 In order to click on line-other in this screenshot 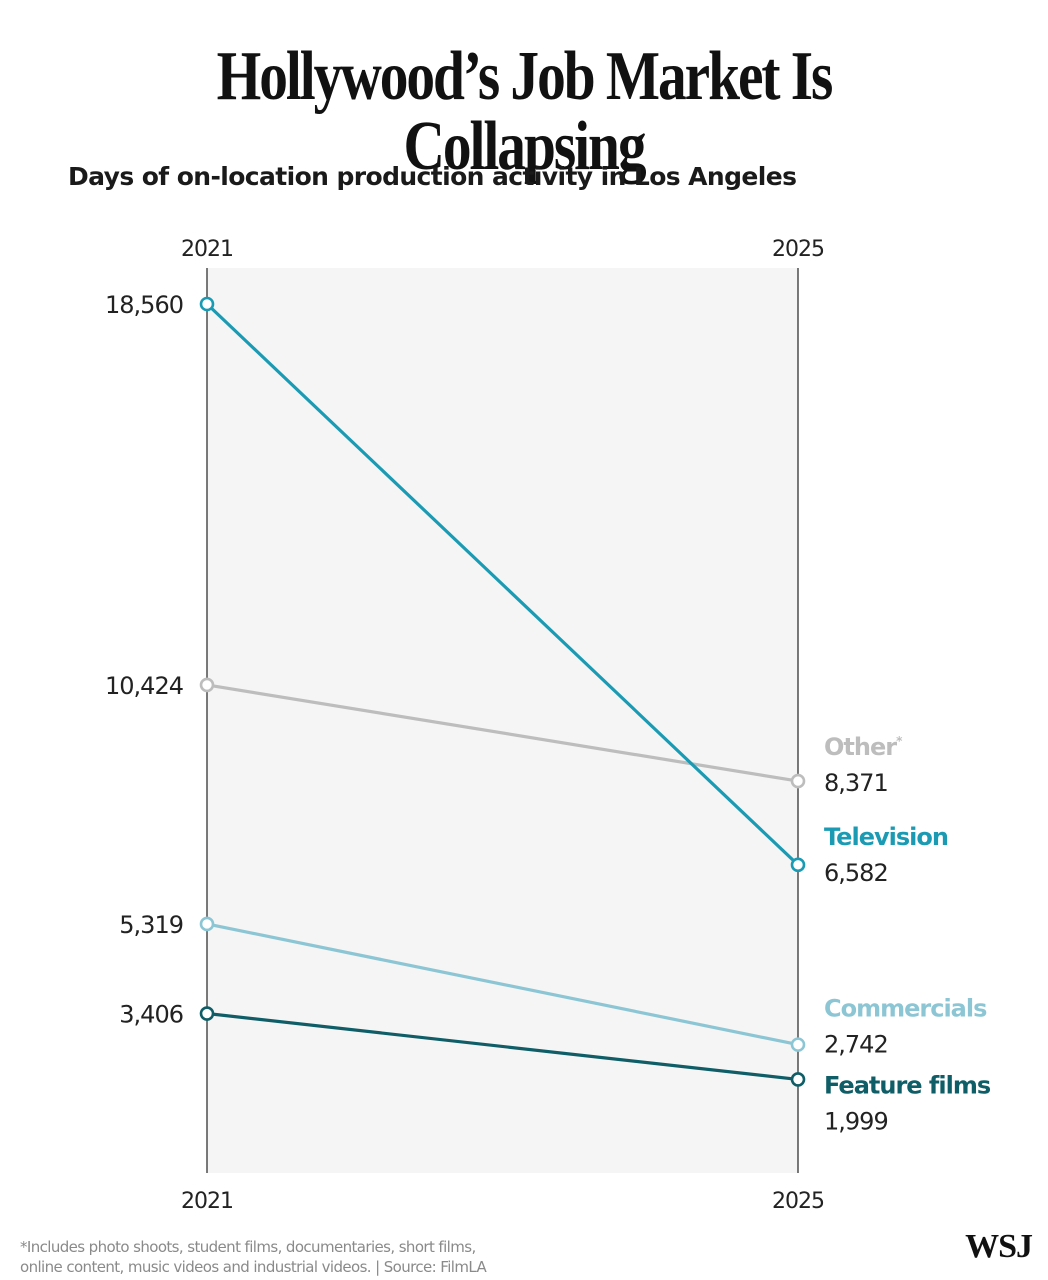, I will do `click(502, 733)`.